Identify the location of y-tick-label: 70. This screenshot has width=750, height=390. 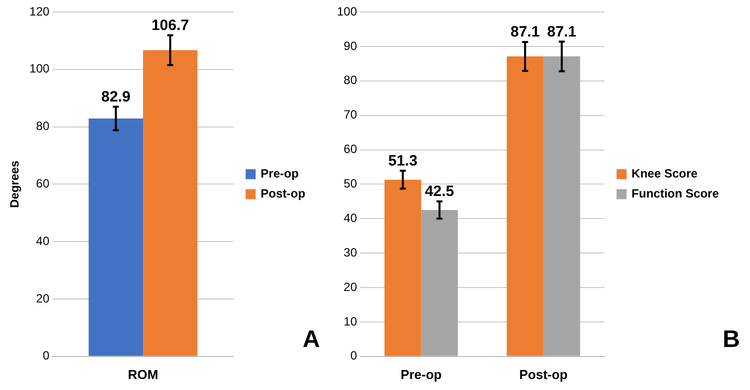
(351, 115).